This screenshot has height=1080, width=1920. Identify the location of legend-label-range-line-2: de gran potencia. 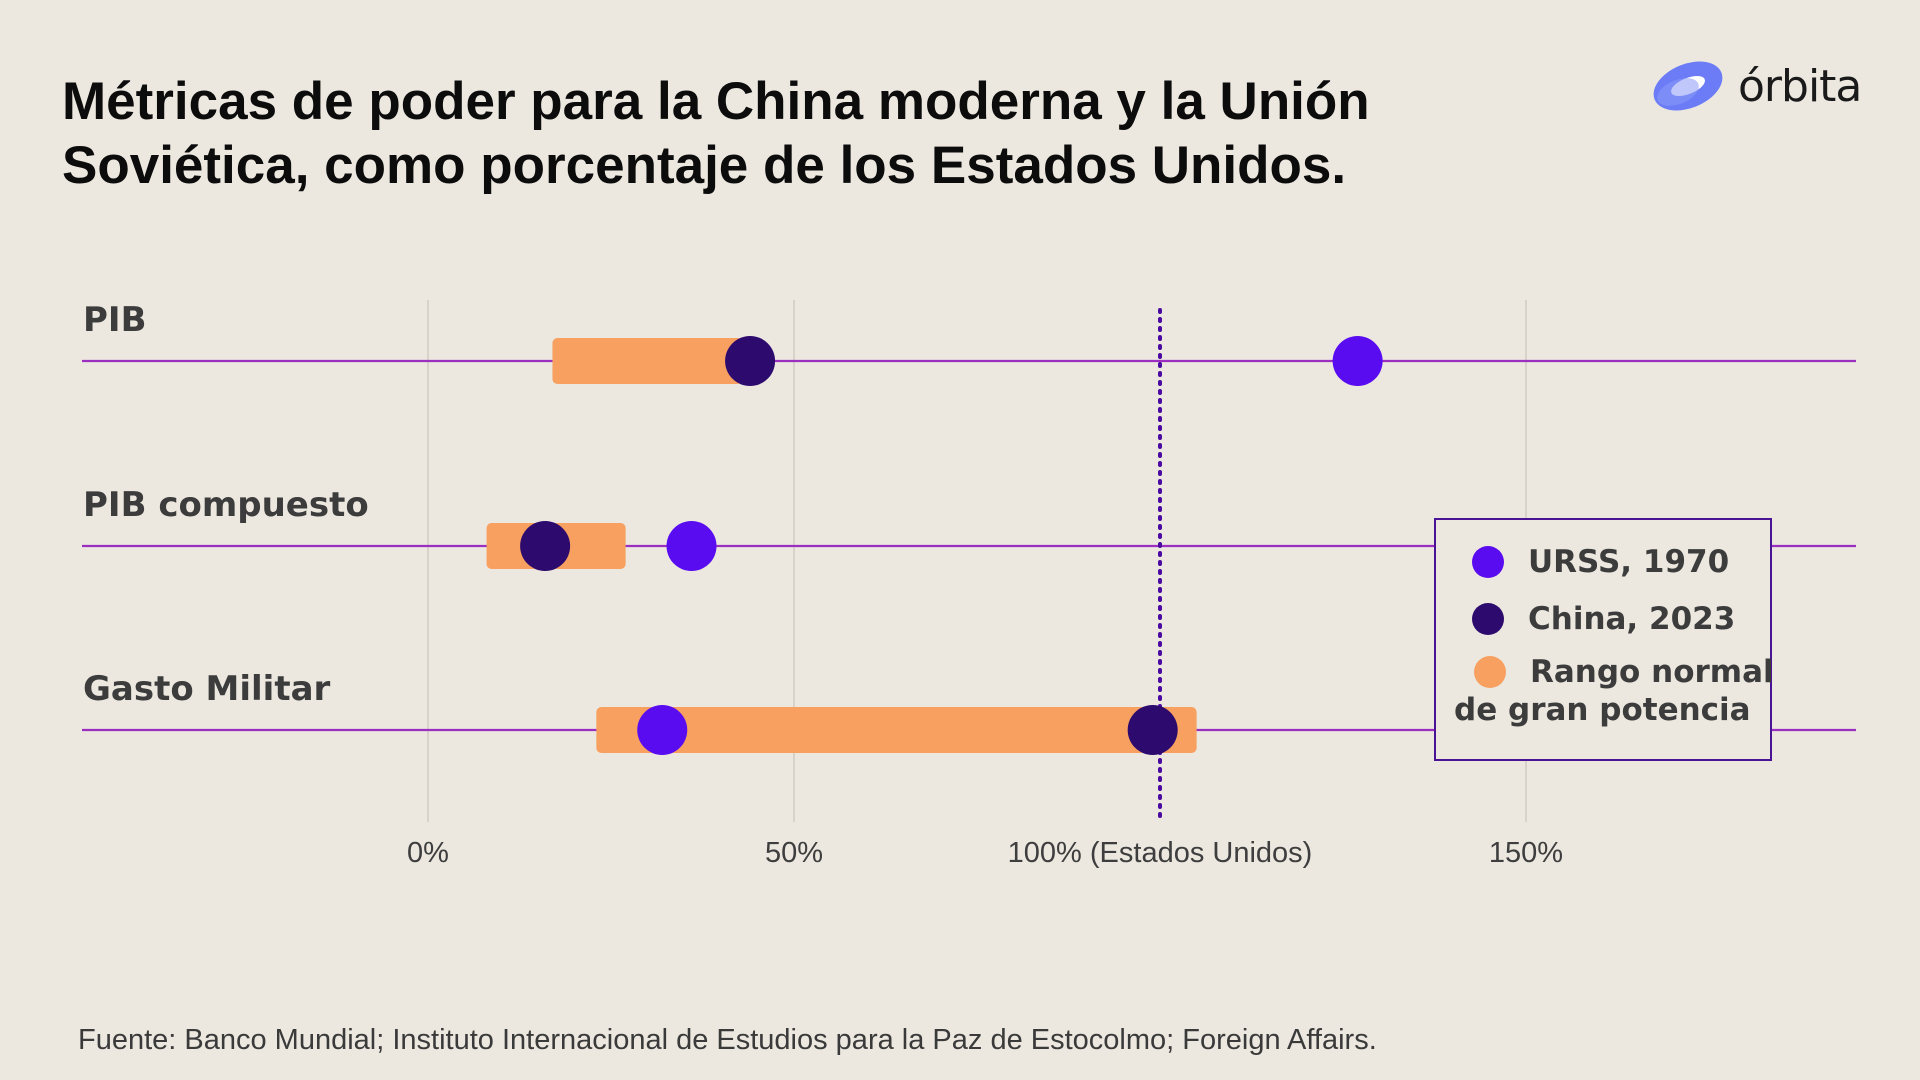
(1602, 710).